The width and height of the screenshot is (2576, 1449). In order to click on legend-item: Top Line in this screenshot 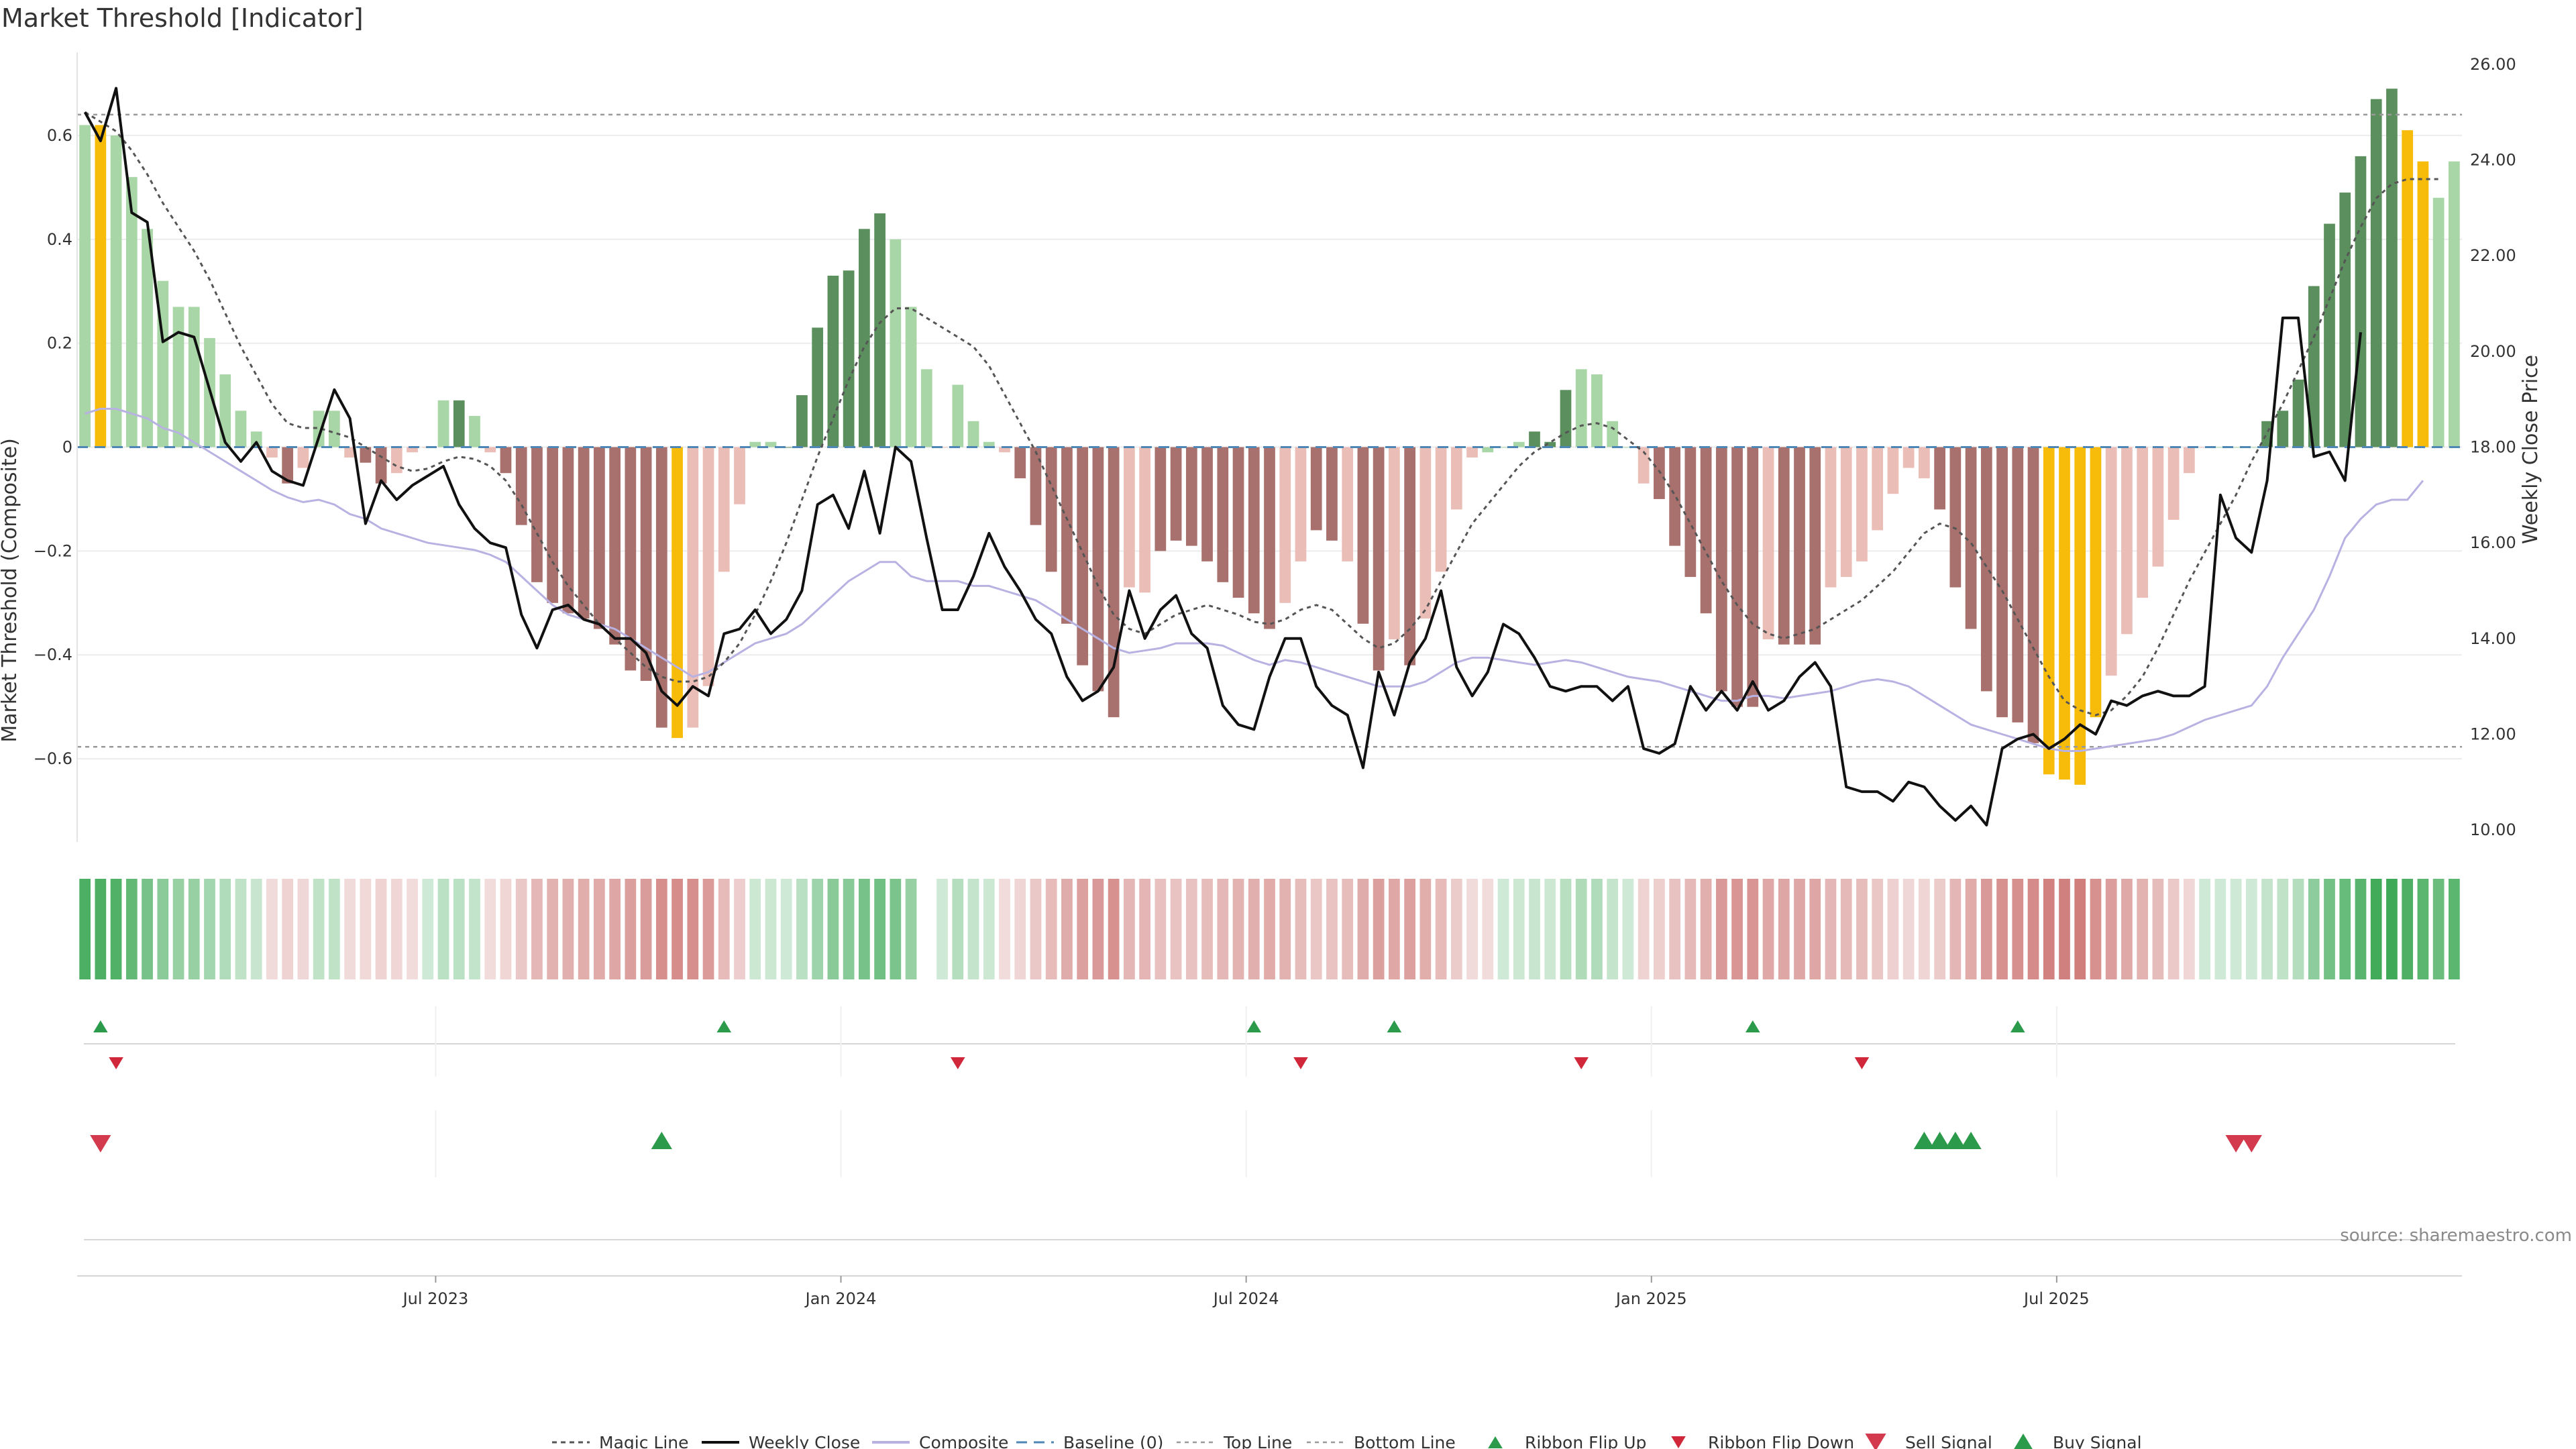, I will do `click(1234, 1441)`.